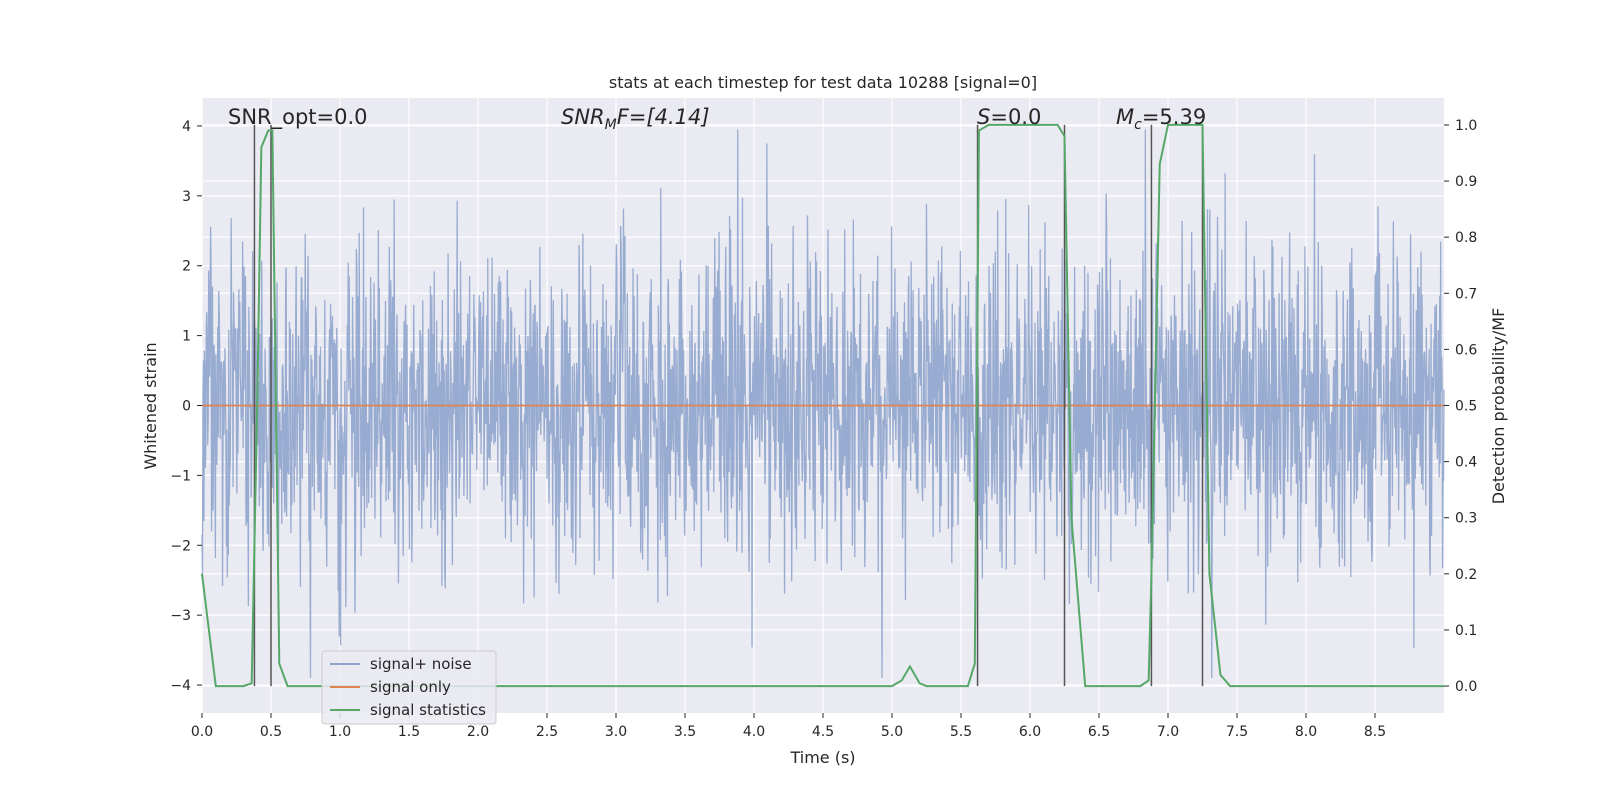  What do you see at coordinates (1466, 294) in the screenshot?
I see `y-right-tick-label: 0.7` at bounding box center [1466, 294].